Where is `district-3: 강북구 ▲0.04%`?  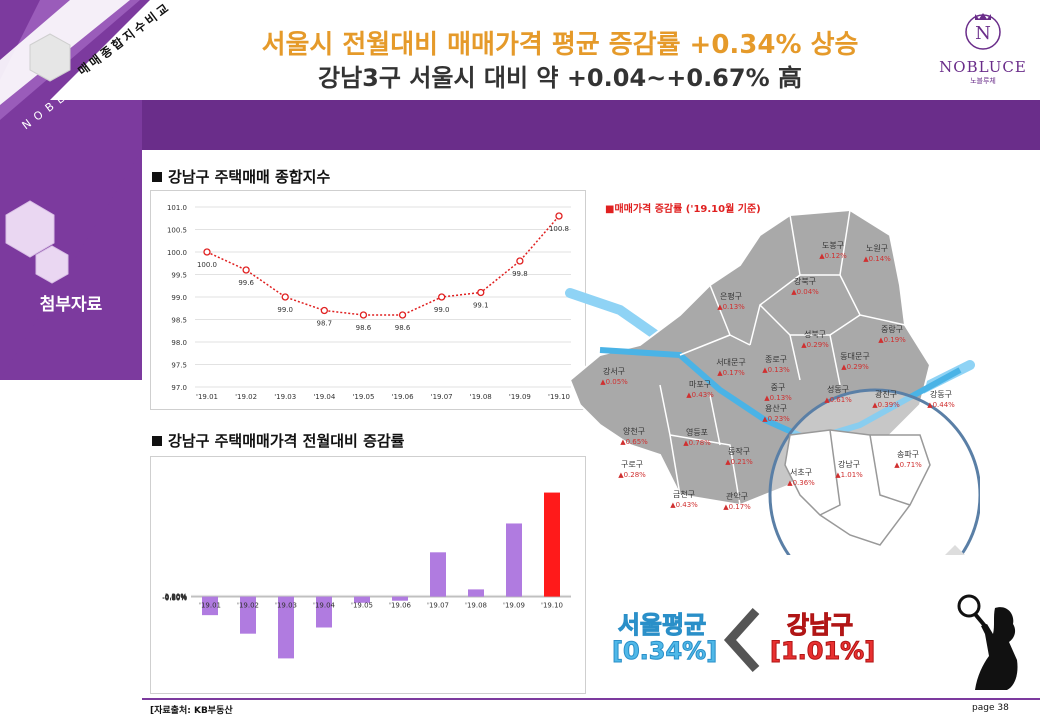 district-3: 강북구 ▲0.04% is located at coordinates (805, 287).